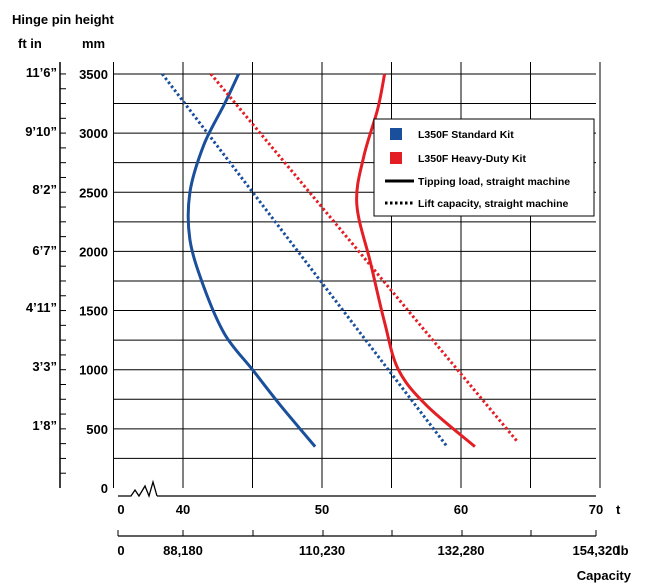 Image resolution: width=646 pixels, height=586 pixels. What do you see at coordinates (41, 72) in the screenshot?
I see `y-tick-label-ftin: 11’6”` at bounding box center [41, 72].